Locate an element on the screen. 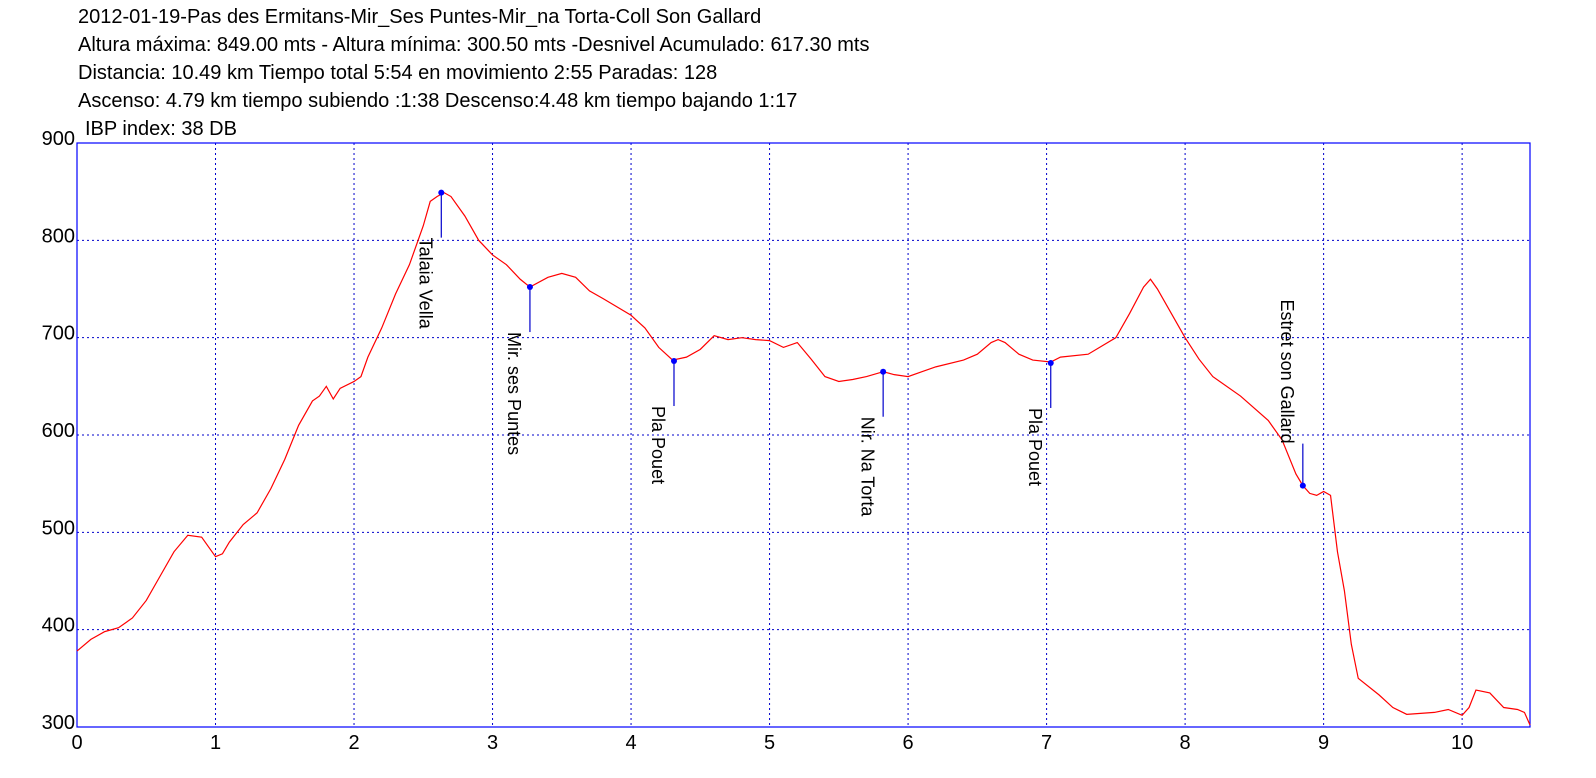 The image size is (1596, 778). x-tick-label: 2 is located at coordinates (353, 743).